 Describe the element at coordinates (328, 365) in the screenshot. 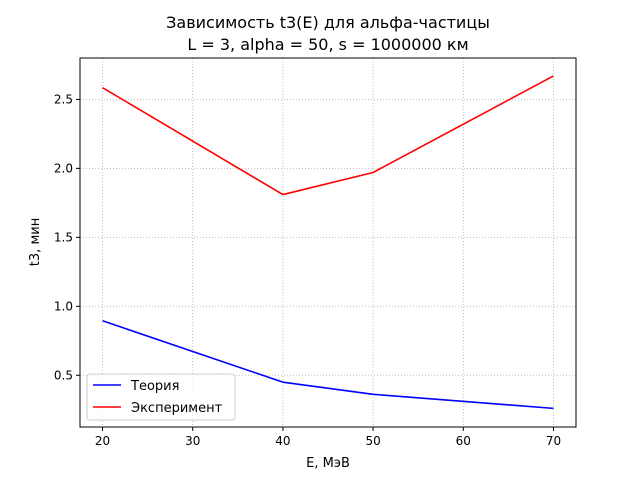

I see `series-line-theory` at that location.